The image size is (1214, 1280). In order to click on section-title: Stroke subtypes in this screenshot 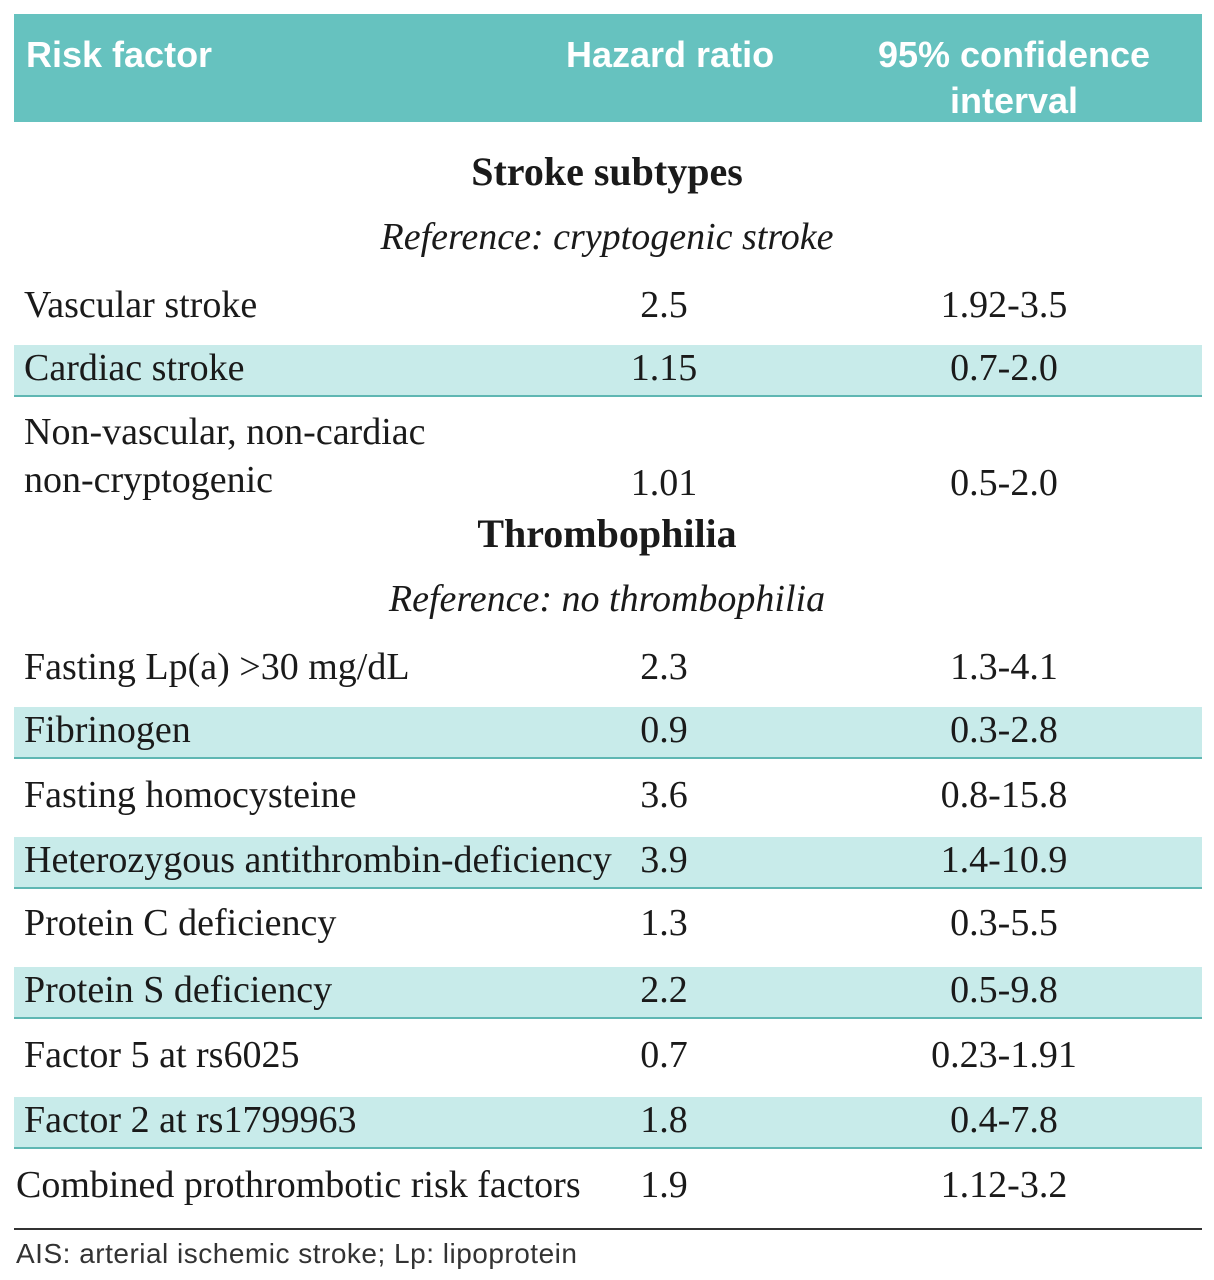, I will do `click(607, 171)`.